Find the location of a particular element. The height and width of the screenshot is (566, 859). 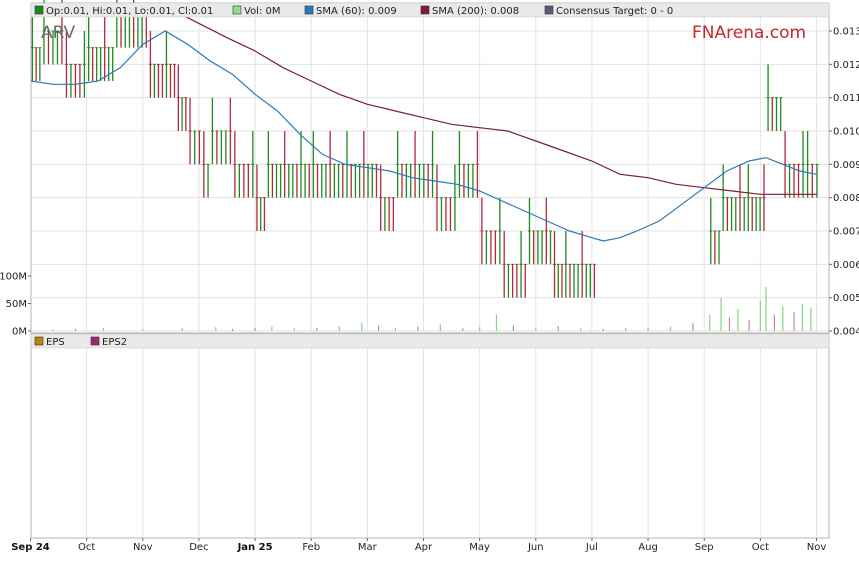

x-tick-label: Aug is located at coordinates (648, 547).